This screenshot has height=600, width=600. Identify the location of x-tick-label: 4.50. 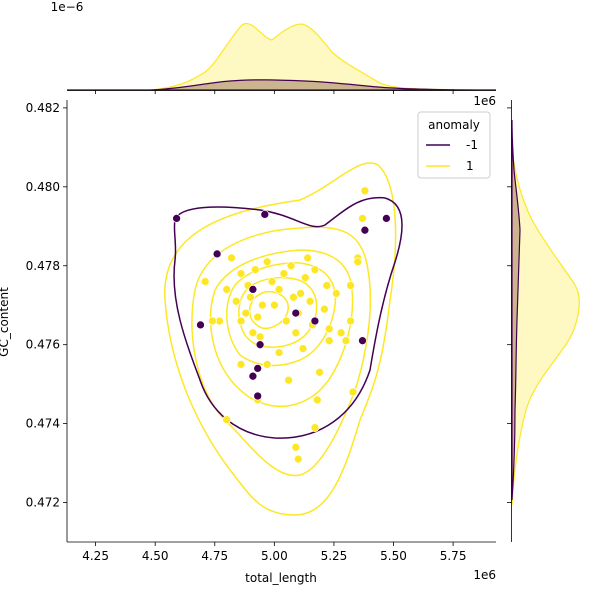
(155, 556).